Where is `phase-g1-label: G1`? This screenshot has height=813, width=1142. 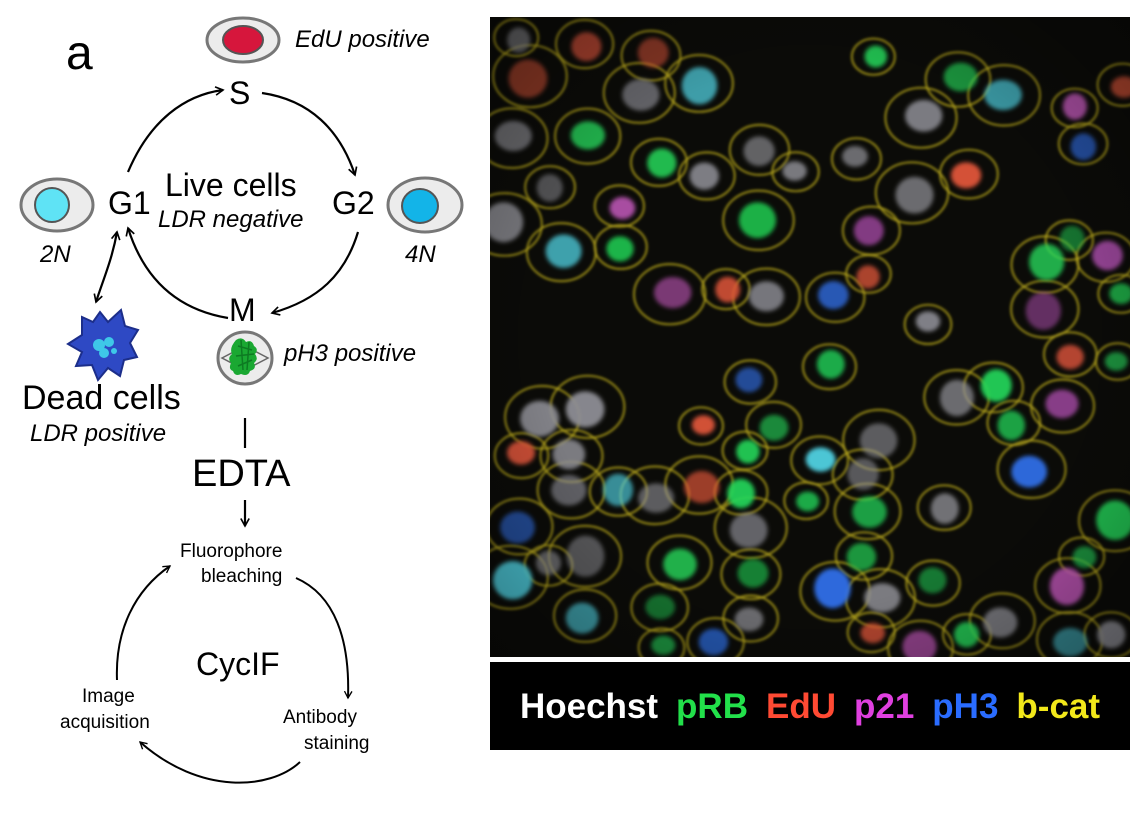 phase-g1-label: G1 is located at coordinates (129, 203).